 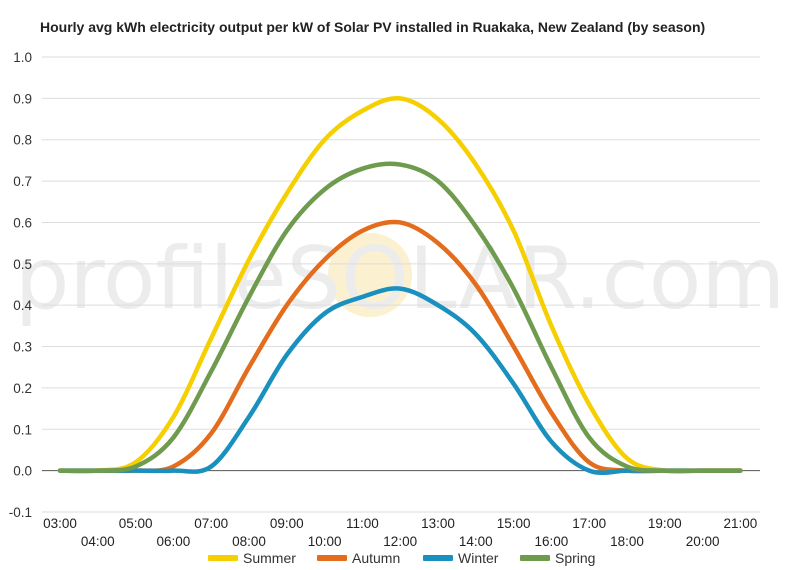 What do you see at coordinates (20, 512) in the screenshot?
I see `y-tick-label: -0.1` at bounding box center [20, 512].